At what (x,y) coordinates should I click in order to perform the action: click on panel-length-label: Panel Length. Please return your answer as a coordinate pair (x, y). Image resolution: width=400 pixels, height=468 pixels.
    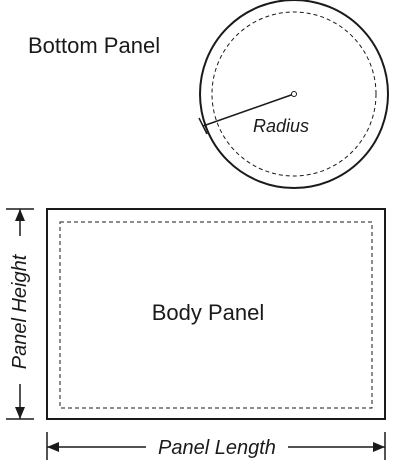
    Looking at the image, I should click on (217, 448).